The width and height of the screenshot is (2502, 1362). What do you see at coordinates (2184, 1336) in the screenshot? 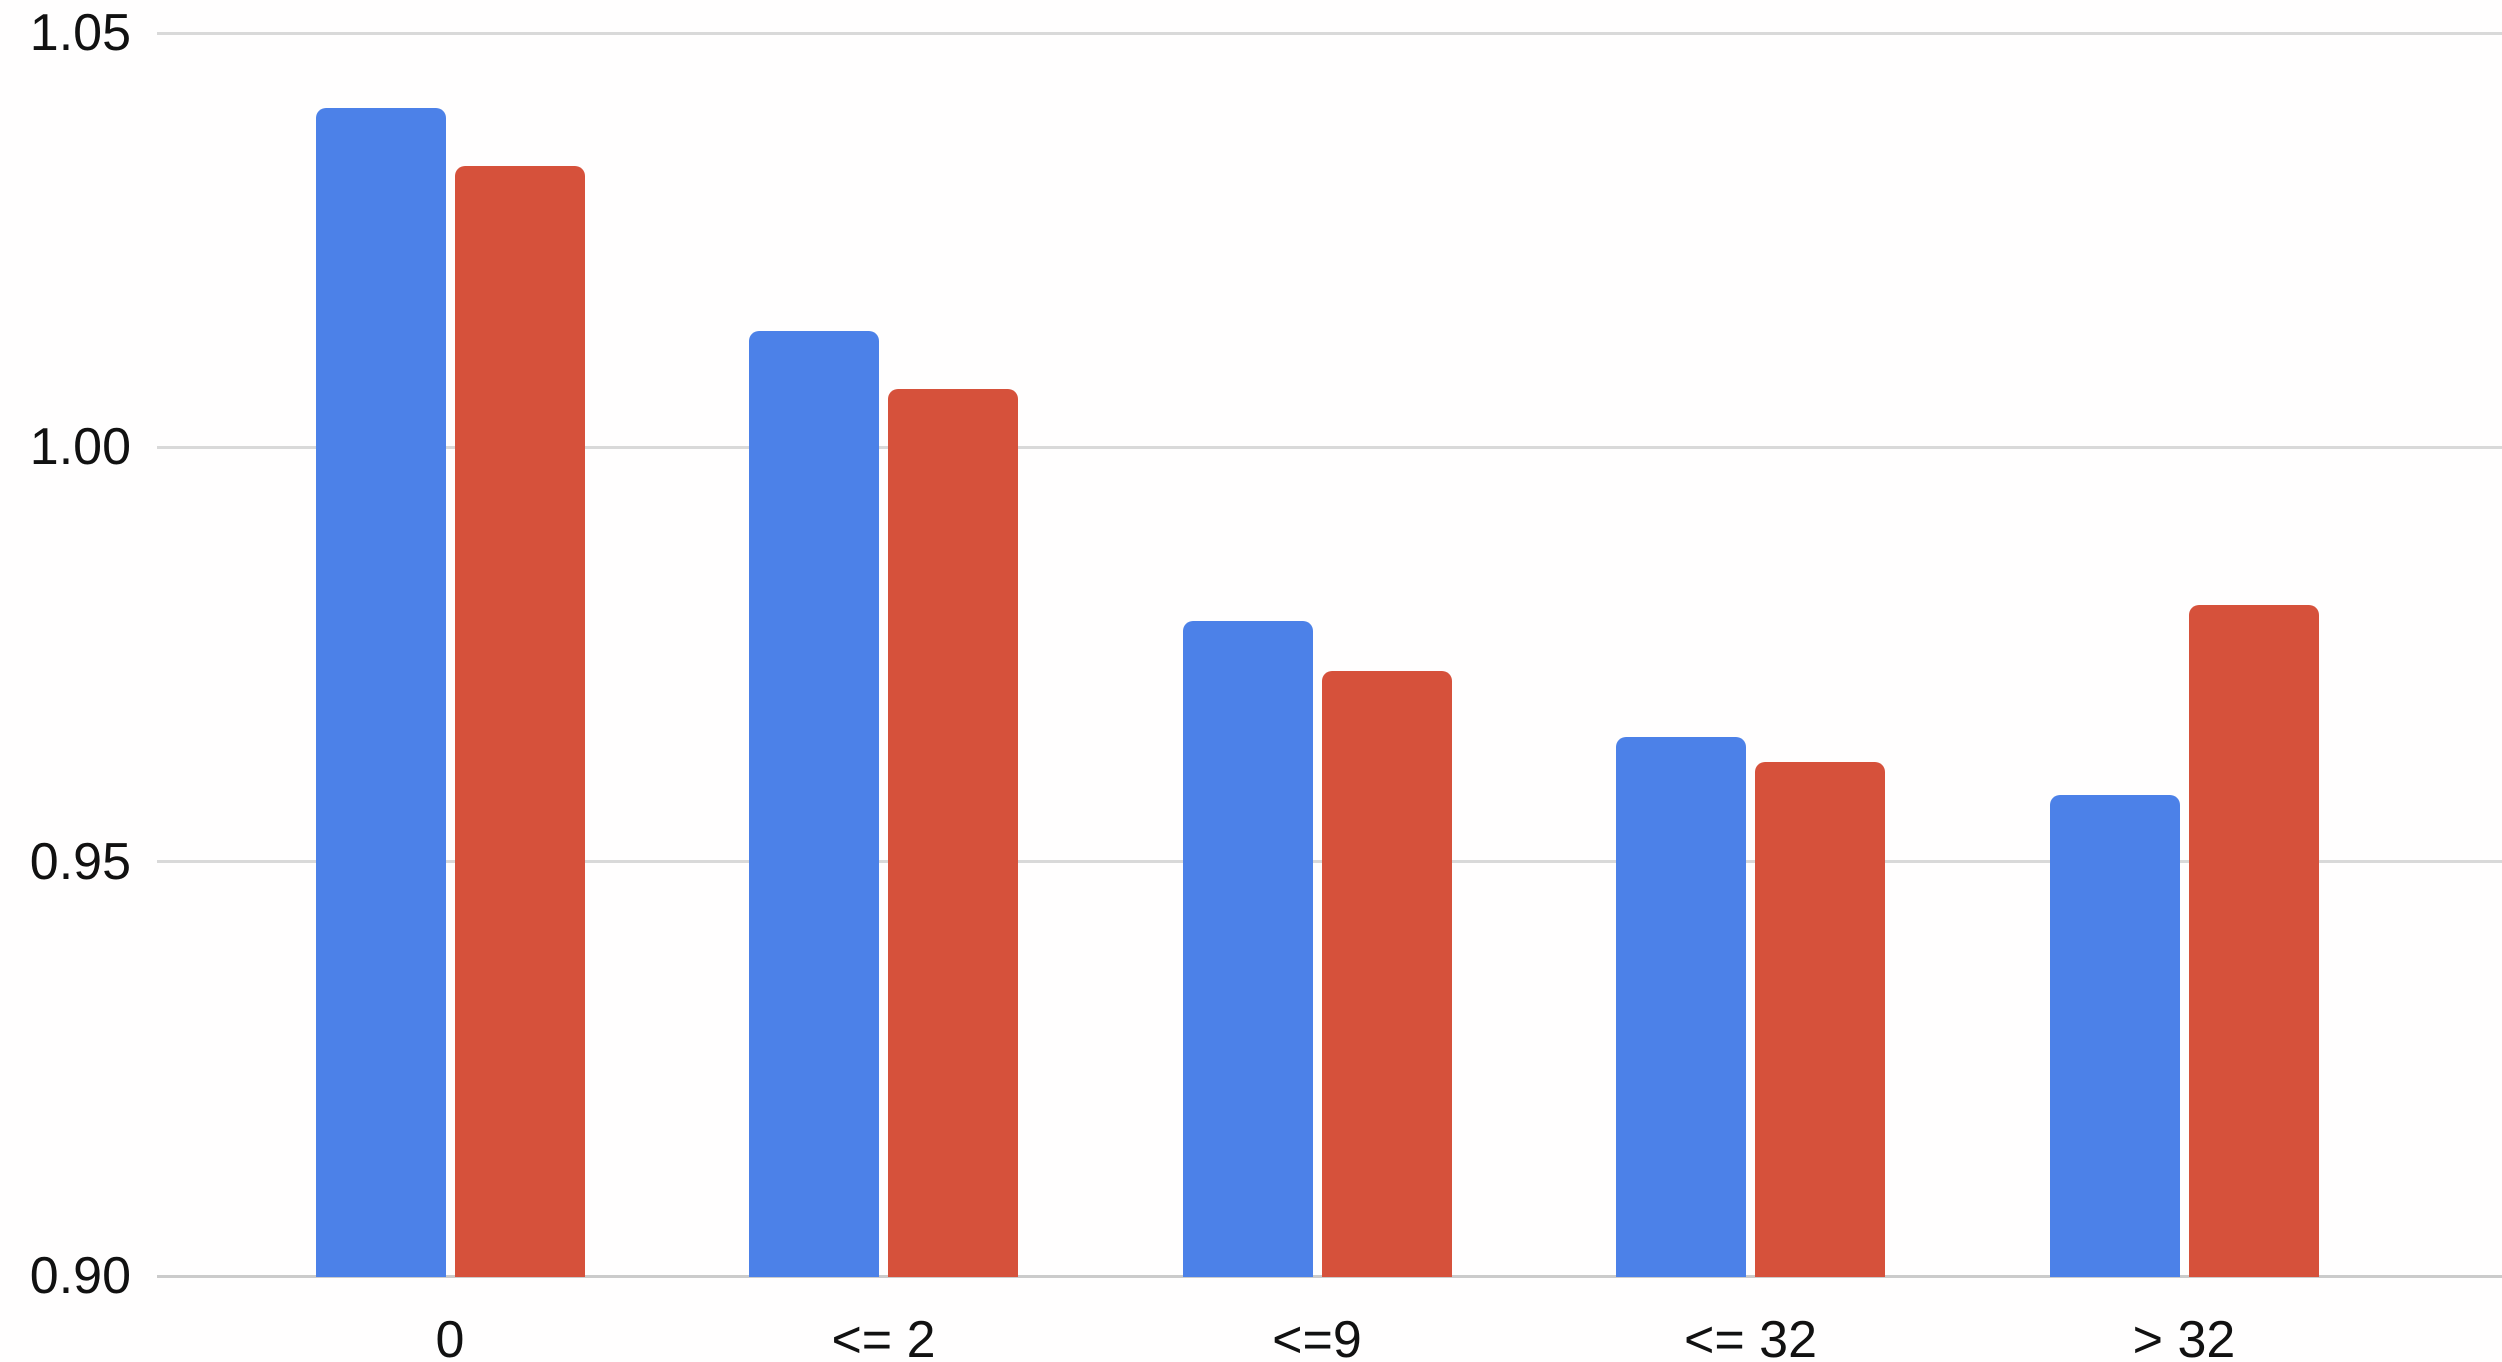
I see `x-category-label: > 32` at bounding box center [2184, 1336].